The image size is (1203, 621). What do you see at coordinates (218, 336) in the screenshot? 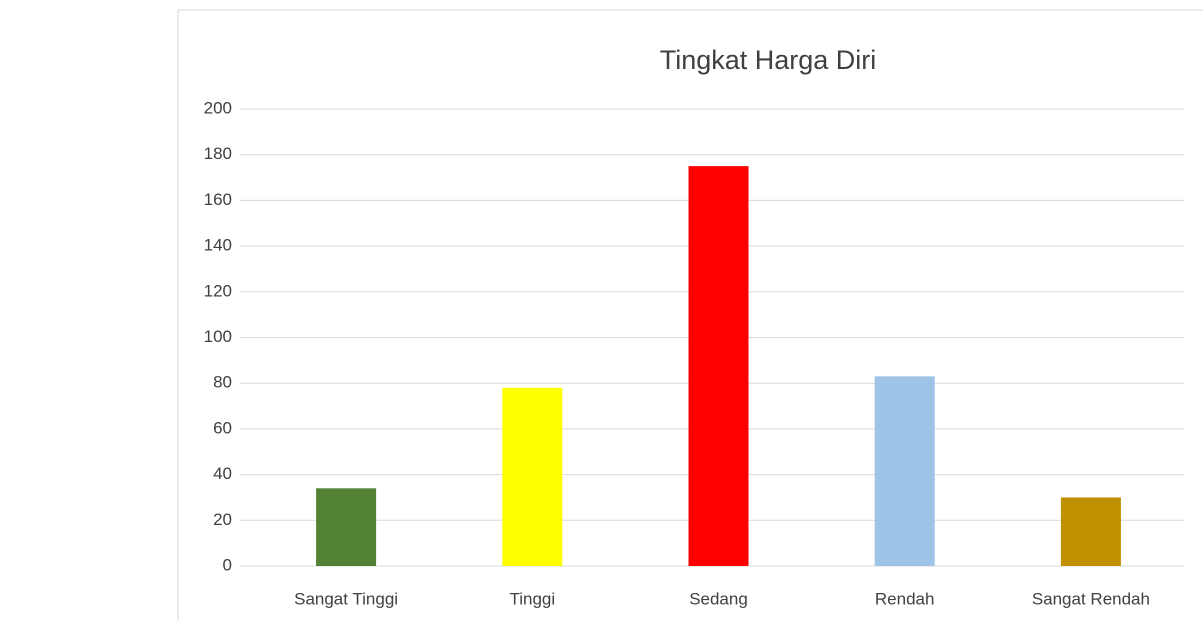
I see `y-tick-label: 100` at bounding box center [218, 336].